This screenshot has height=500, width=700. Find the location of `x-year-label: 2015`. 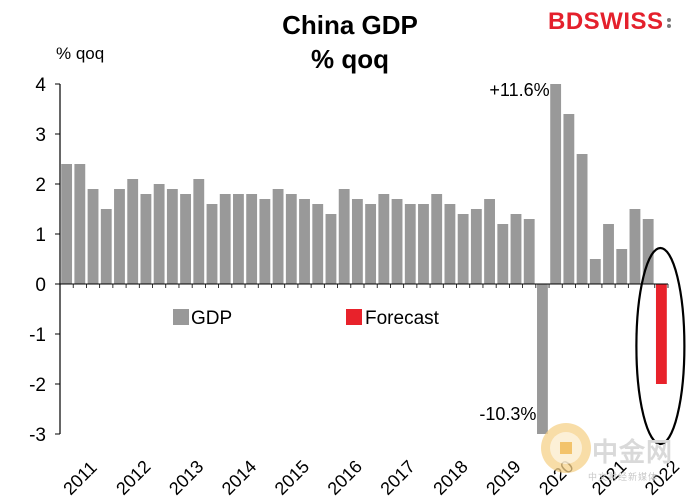

x-year-label: 2015 is located at coordinates (292, 477).